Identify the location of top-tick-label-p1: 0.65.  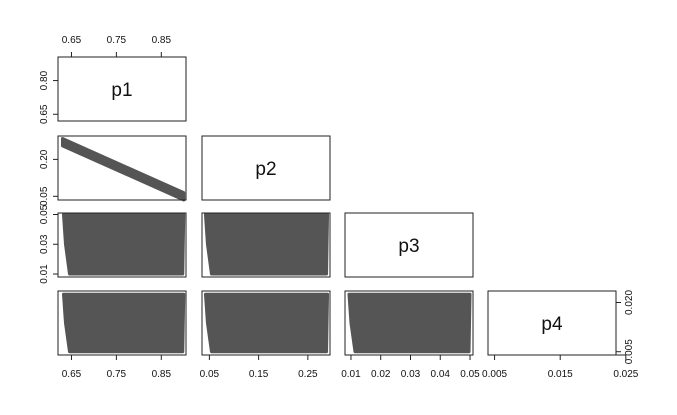
(72, 40).